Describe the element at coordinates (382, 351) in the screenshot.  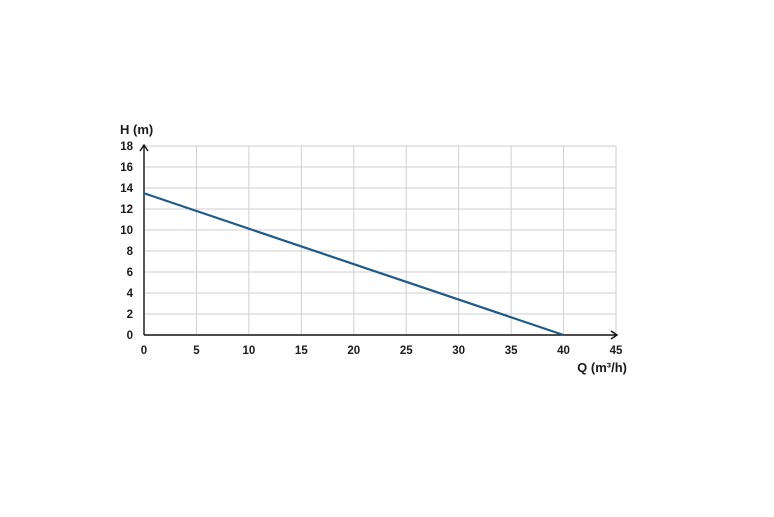
I see `x-tick-labels: 0 5 10 15 20 25 30 35 40 45` at that location.